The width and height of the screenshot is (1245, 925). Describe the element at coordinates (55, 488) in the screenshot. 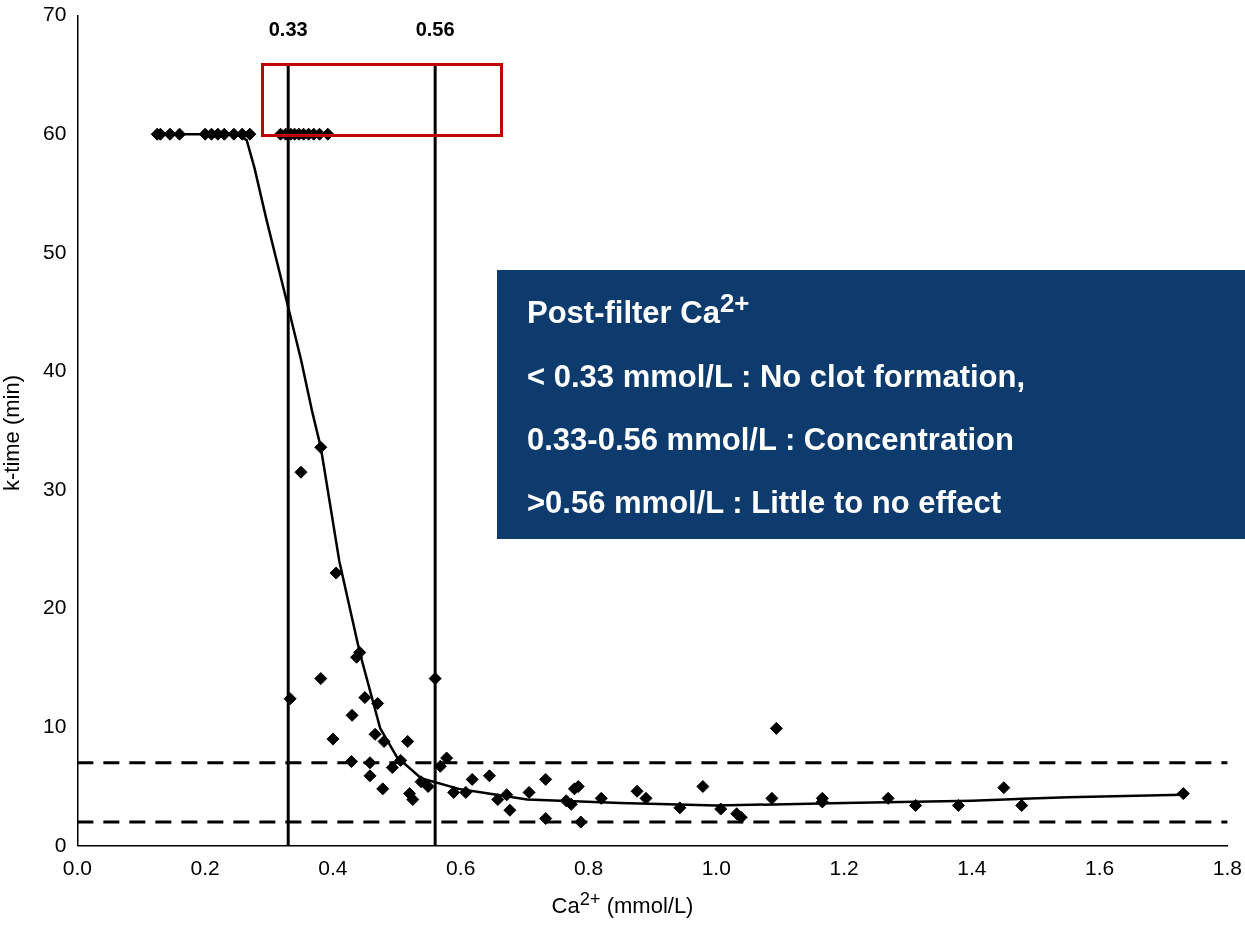

I see `y-tick-label: 30` at that location.